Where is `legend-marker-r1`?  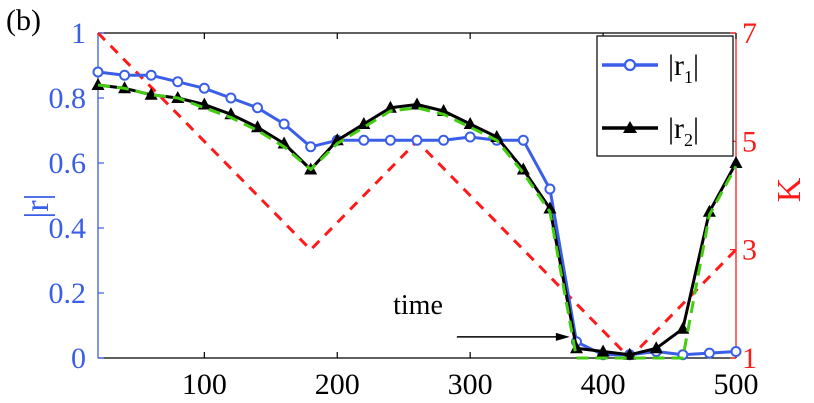
legend-marker-r1 is located at coordinates (630, 65).